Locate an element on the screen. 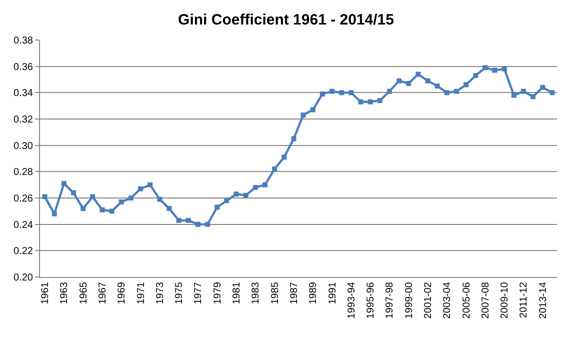 The image size is (572, 347). y-tick-label: 0.28 is located at coordinates (24, 172).